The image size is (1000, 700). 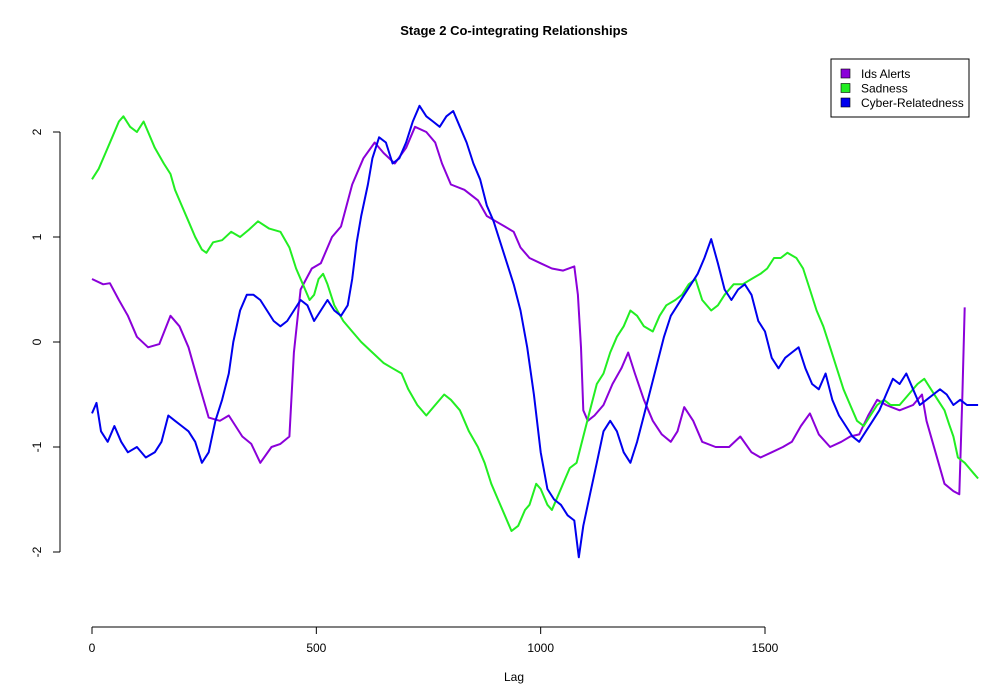 What do you see at coordinates (37, 446) in the screenshot?
I see `y-tick-label: -1` at bounding box center [37, 446].